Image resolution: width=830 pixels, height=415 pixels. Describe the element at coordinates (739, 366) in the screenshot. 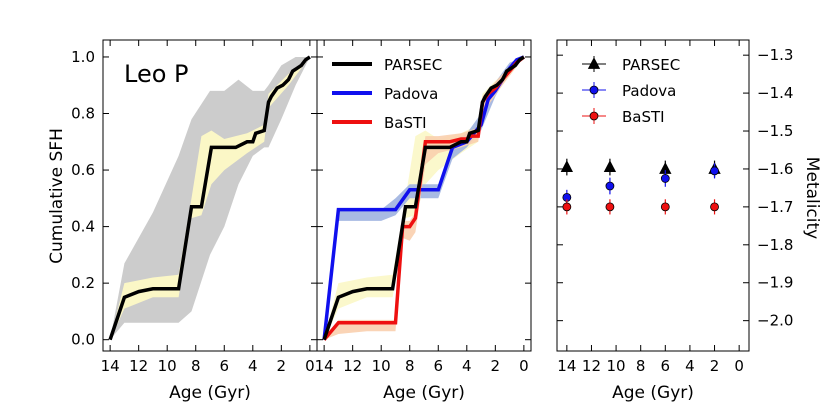

I see `p3-xtick-label-0: 0` at that location.